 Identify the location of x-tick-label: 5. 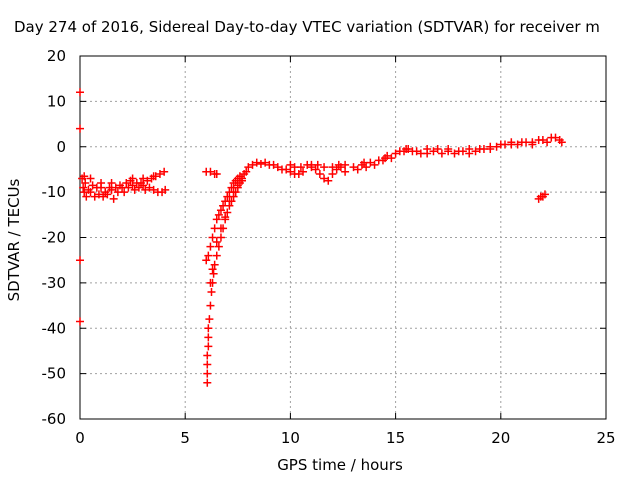
(185, 438).